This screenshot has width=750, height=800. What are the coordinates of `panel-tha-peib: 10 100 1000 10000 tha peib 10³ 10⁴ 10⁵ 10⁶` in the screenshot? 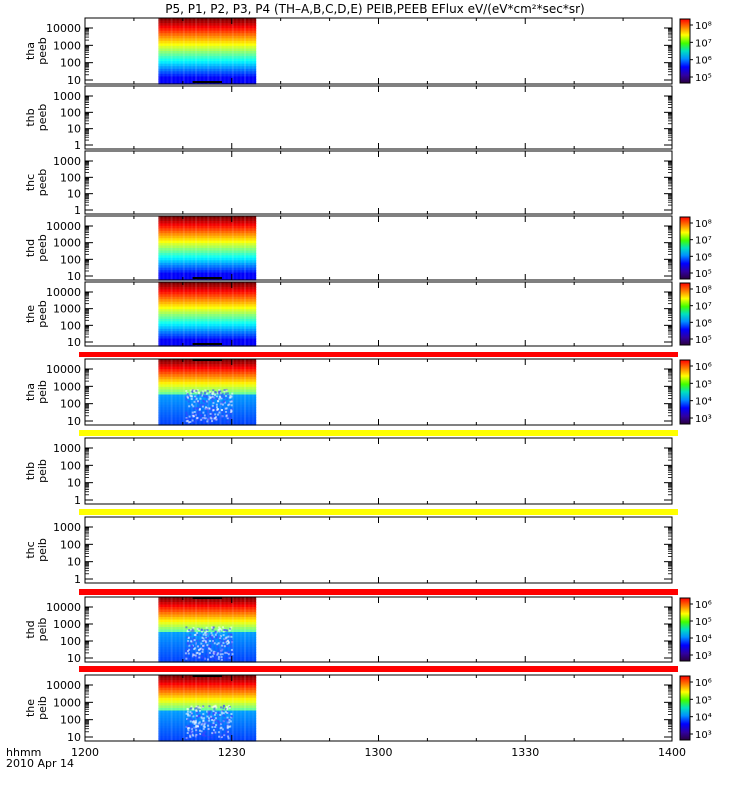 It's located at (368, 397).